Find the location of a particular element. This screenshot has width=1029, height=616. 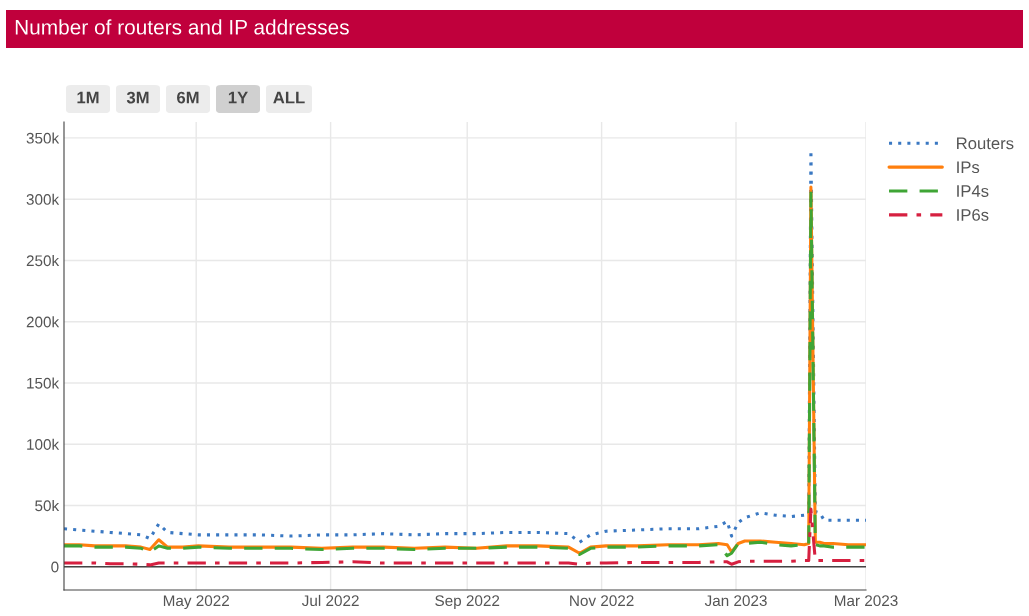

text: 6M is located at coordinates (188, 97).